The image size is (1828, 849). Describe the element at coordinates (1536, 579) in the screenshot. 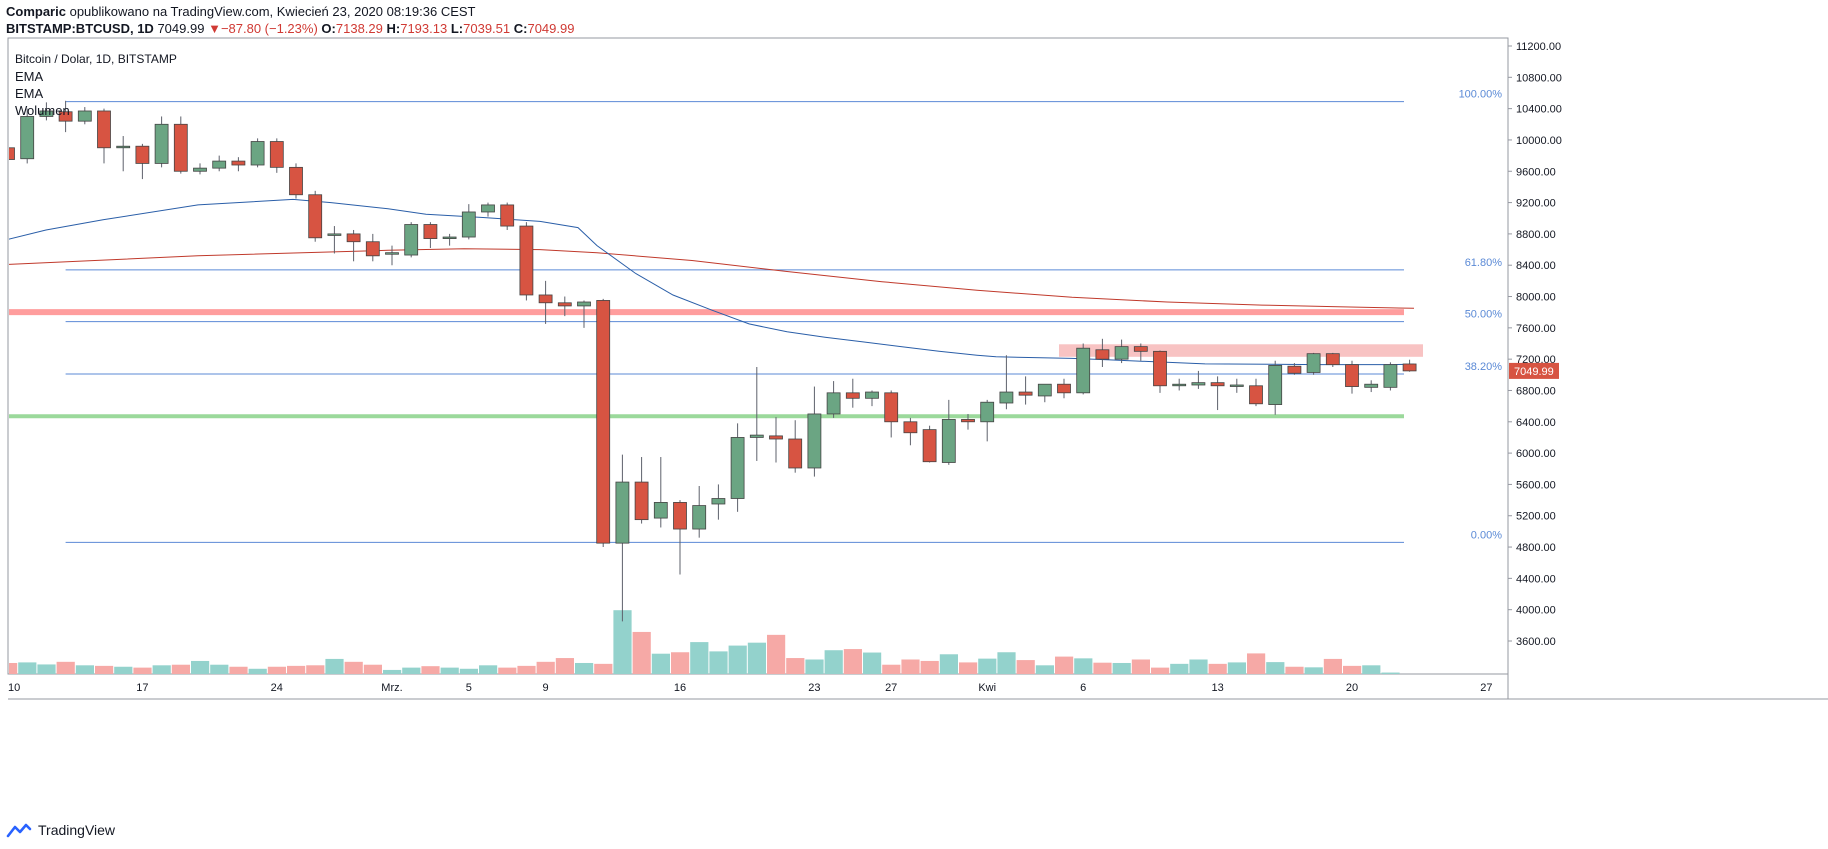

I see `price-tick-label: 4400.00` at that location.